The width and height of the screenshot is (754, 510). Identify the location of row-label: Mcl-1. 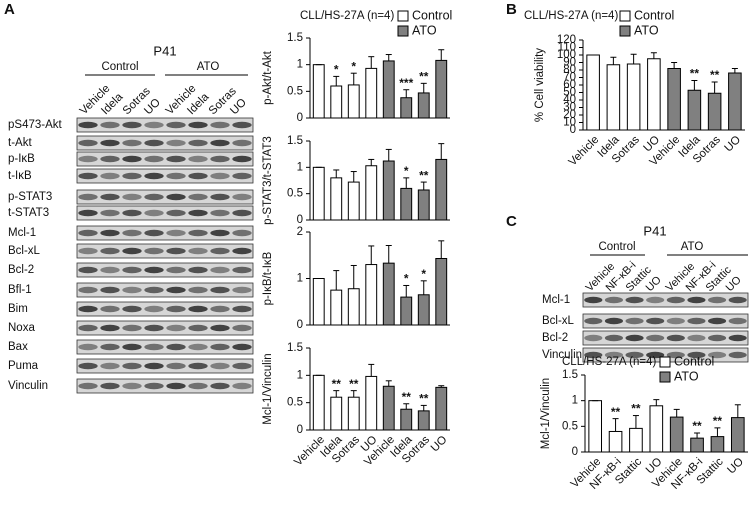
(22, 233).